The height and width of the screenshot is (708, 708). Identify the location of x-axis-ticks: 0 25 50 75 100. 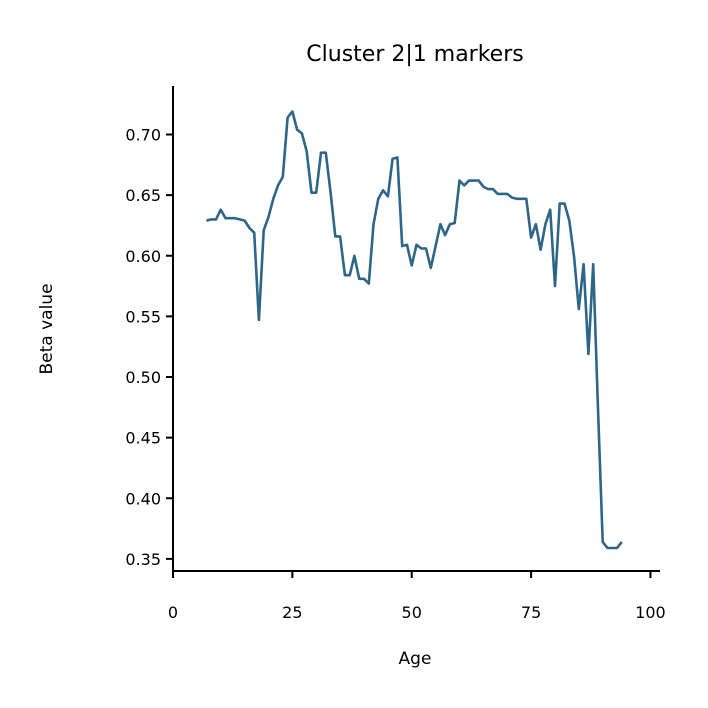
(417, 596).